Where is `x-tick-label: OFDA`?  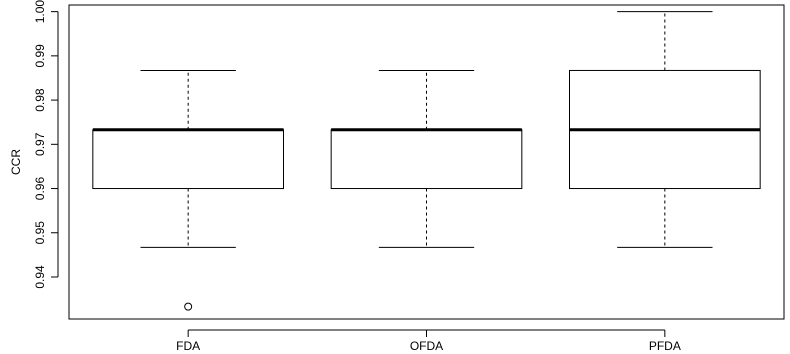 x-tick-label: OFDA is located at coordinates (426, 346).